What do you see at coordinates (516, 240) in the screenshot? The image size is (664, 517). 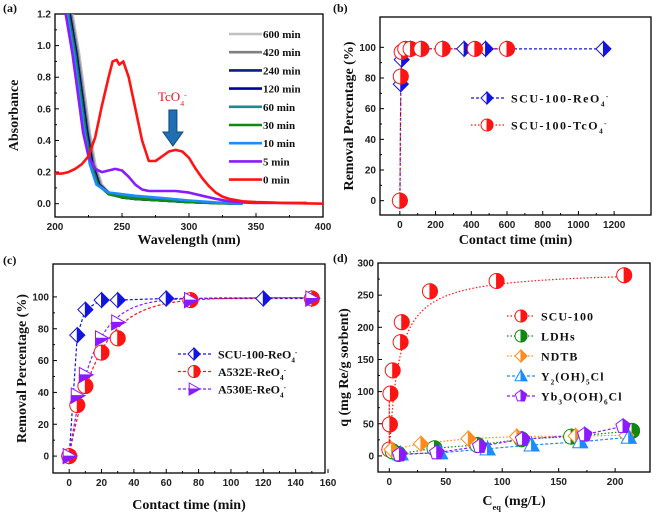 I see `x-axis-label: Contact time (min)` at bounding box center [516, 240].